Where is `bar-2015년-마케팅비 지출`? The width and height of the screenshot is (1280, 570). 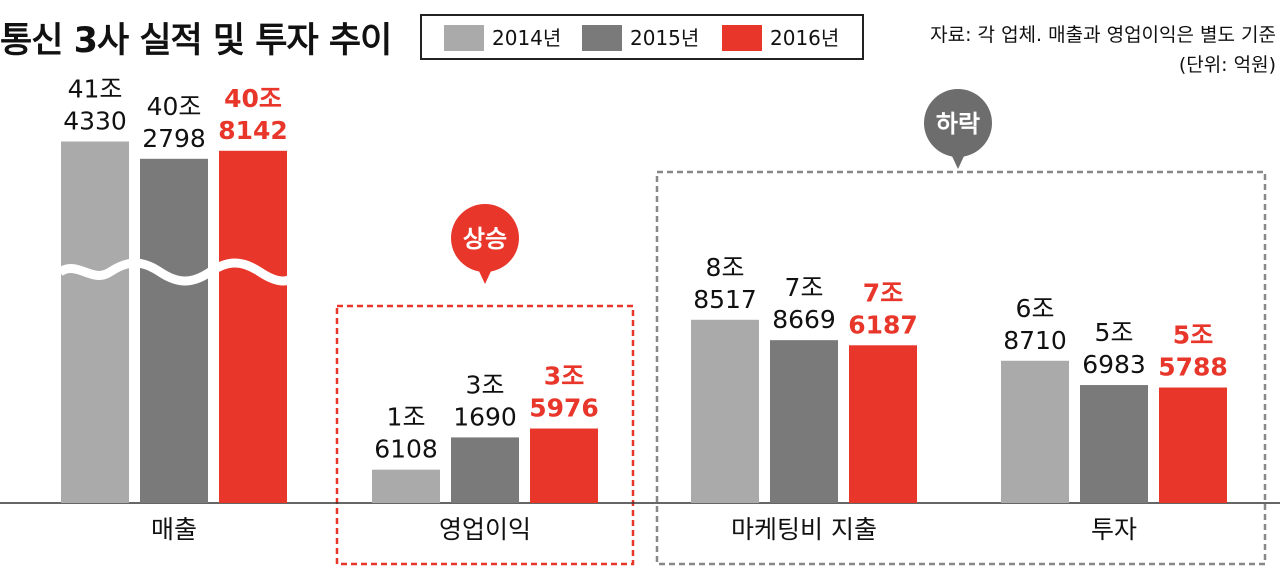 bar-2015년-마케팅비 지출 is located at coordinates (804, 421).